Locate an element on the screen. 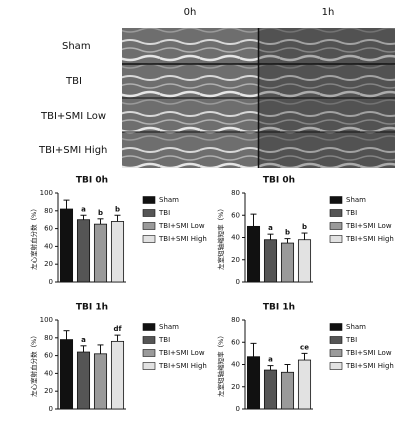 The image size is (417, 429). row-label: TBI+SMI High is located at coordinates (72, 150).